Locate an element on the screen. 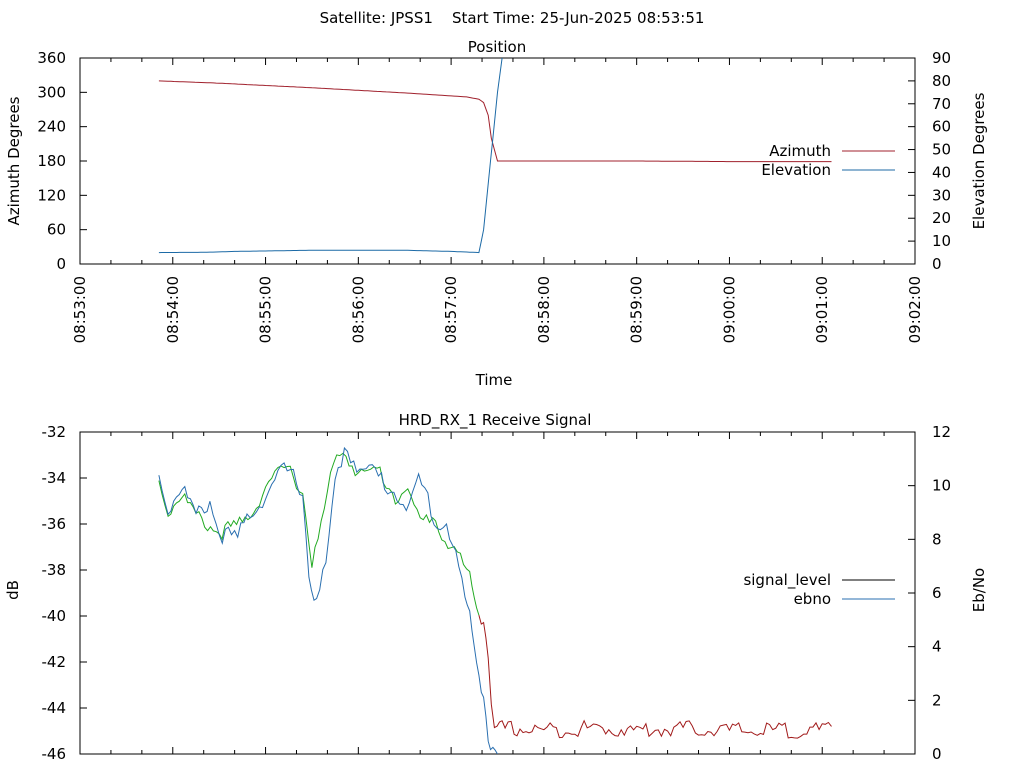  ebno-line is located at coordinates (328, 600).